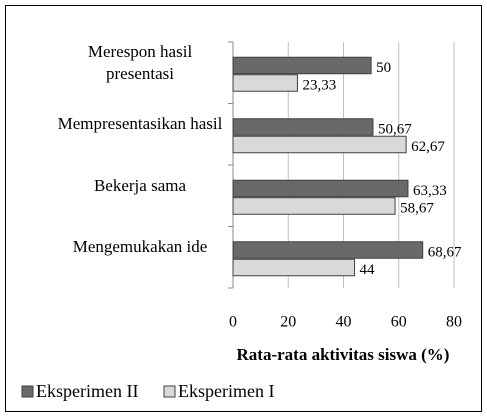 The image size is (487, 417). I want to click on x-tick-label: 0, so click(233, 322).